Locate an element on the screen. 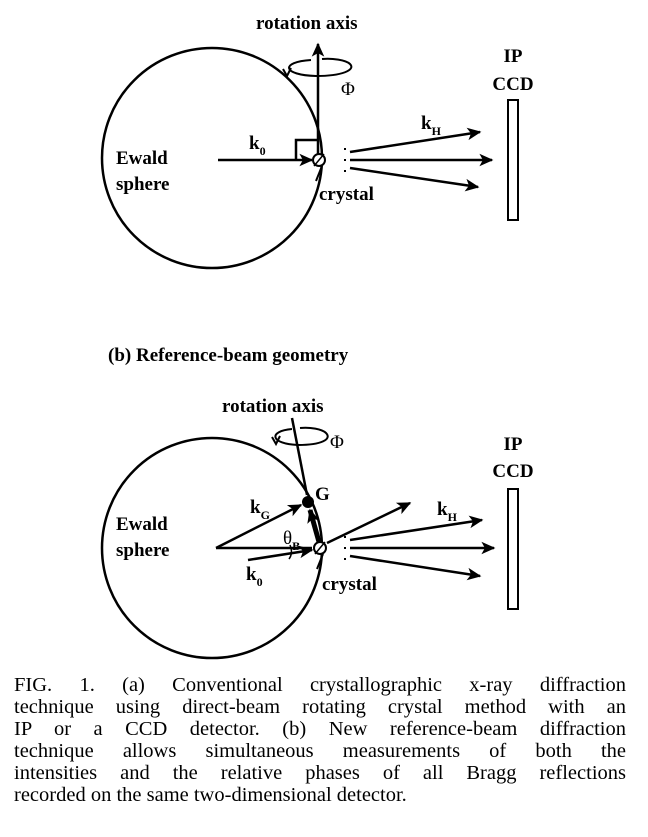 The height and width of the screenshot is (837, 648). panel-b-kh-beam-lower is located at coordinates (415, 567).